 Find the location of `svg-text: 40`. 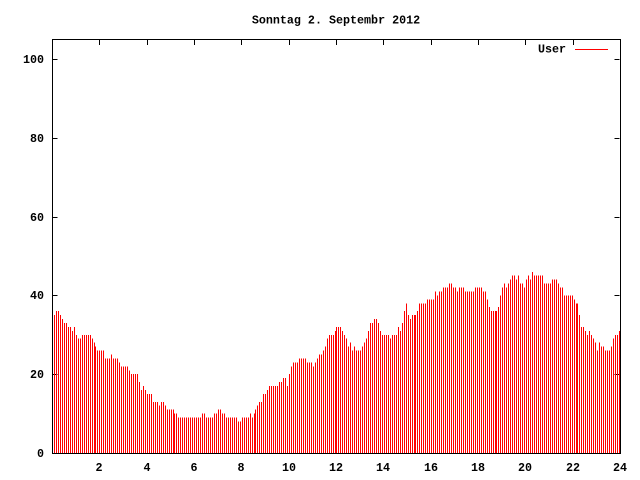

svg-text: 40 is located at coordinates (37, 296).